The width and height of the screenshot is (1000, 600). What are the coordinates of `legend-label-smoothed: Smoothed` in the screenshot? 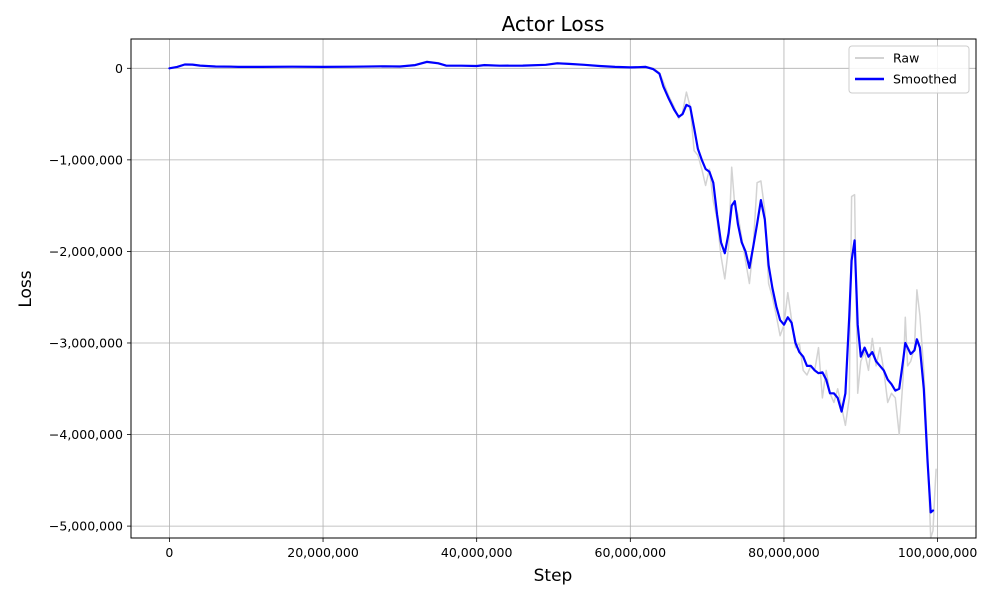 It's located at (925, 79).